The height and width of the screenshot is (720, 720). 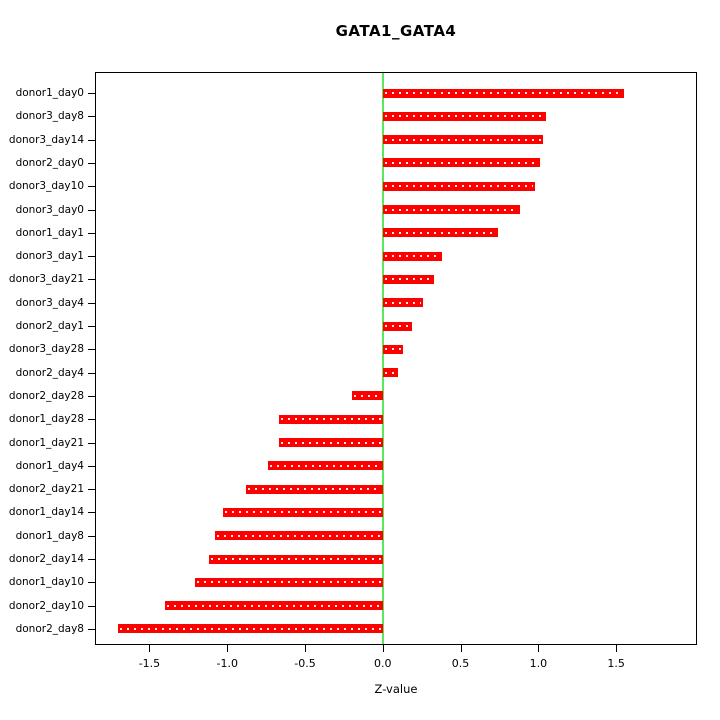 I want to click on x-axis-tick-label: 1.5, so click(x=616, y=663).